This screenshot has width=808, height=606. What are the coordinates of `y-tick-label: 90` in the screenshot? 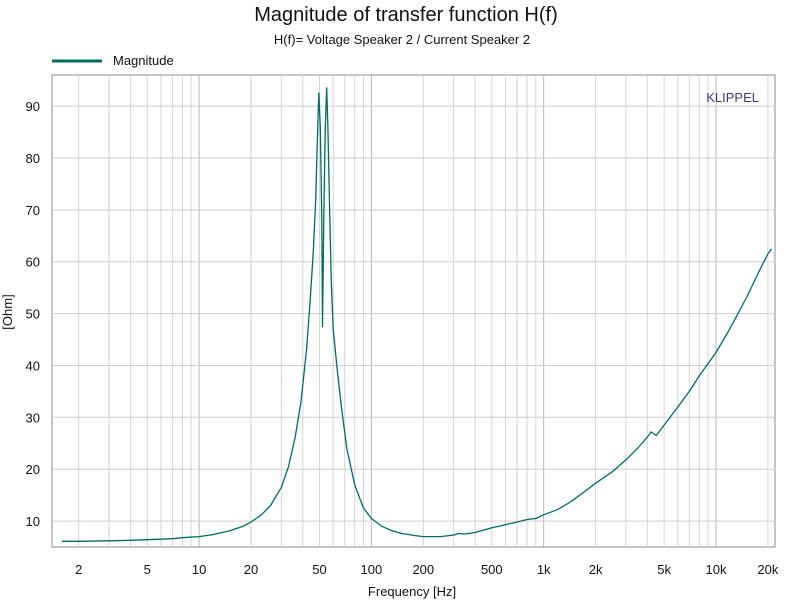 It's located at (33, 106).